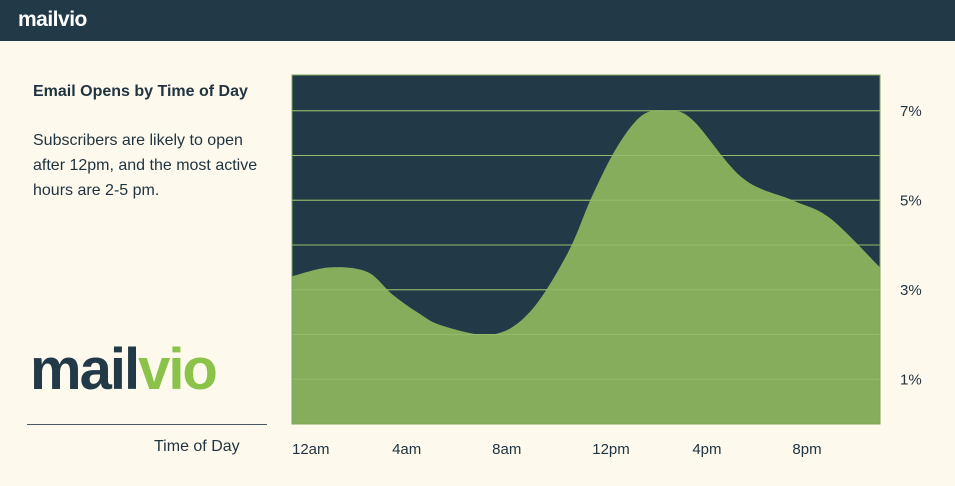 The image size is (955, 486). I want to click on divider, so click(147, 424).